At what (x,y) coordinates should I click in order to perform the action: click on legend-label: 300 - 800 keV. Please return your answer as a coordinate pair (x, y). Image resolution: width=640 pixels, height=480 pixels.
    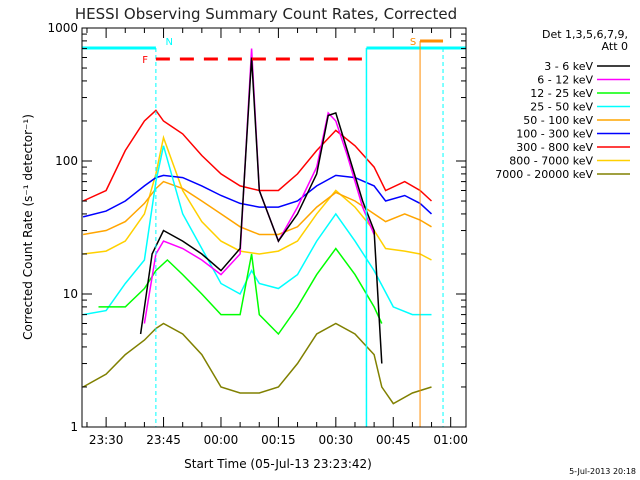
    Looking at the image, I should click on (554, 147).